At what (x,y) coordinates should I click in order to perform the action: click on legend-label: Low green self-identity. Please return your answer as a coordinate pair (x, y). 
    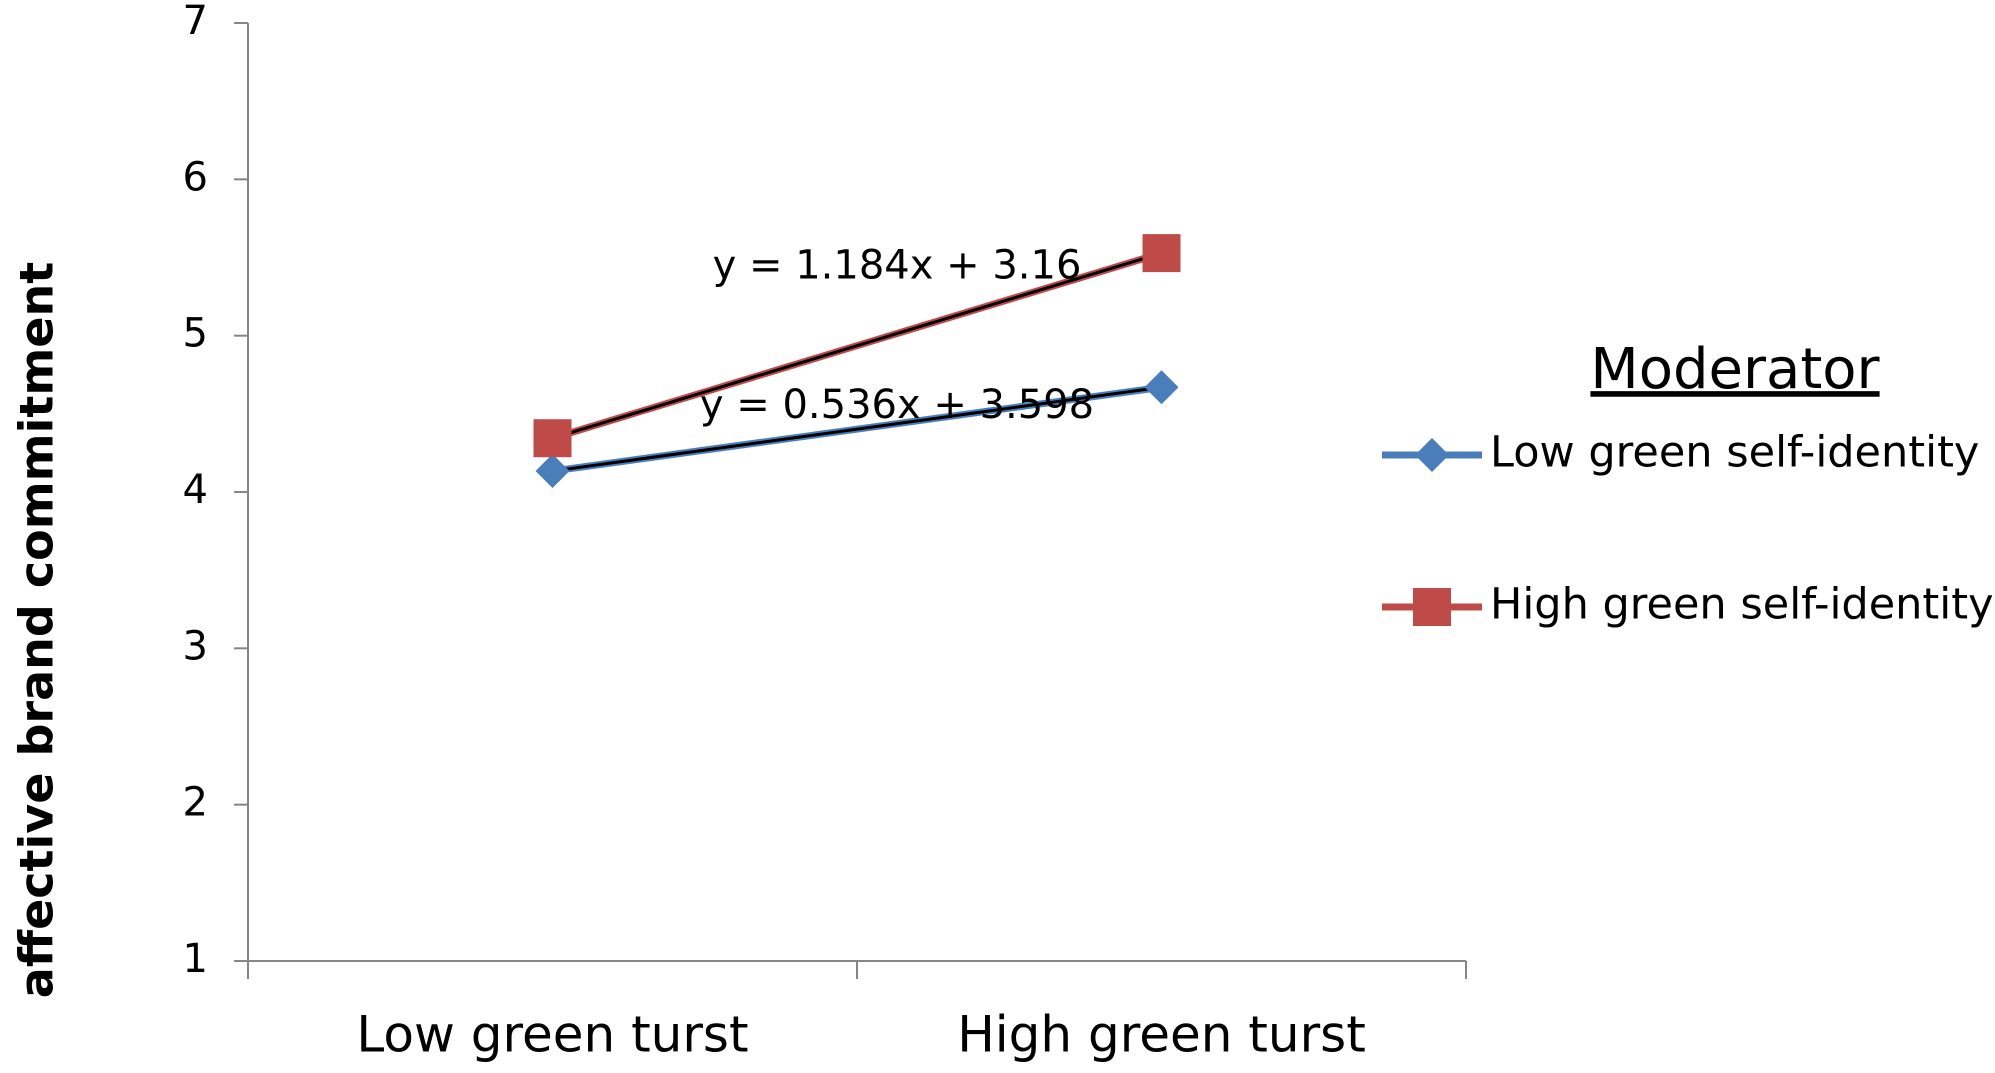
    Looking at the image, I should click on (1734, 453).